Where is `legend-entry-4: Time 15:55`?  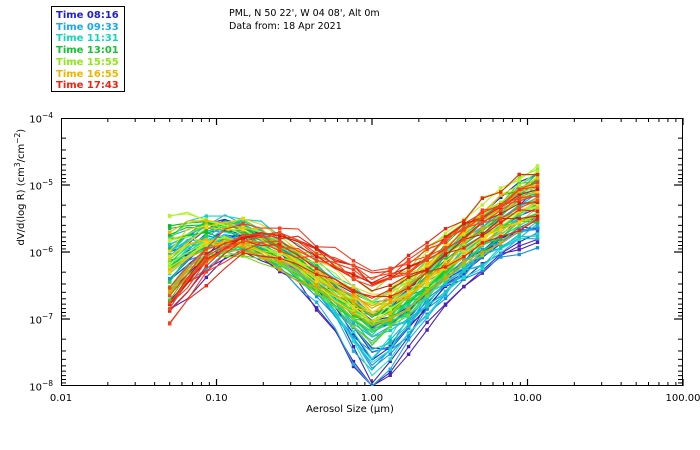
legend-entry-4: Time 15:55 is located at coordinates (87, 62).